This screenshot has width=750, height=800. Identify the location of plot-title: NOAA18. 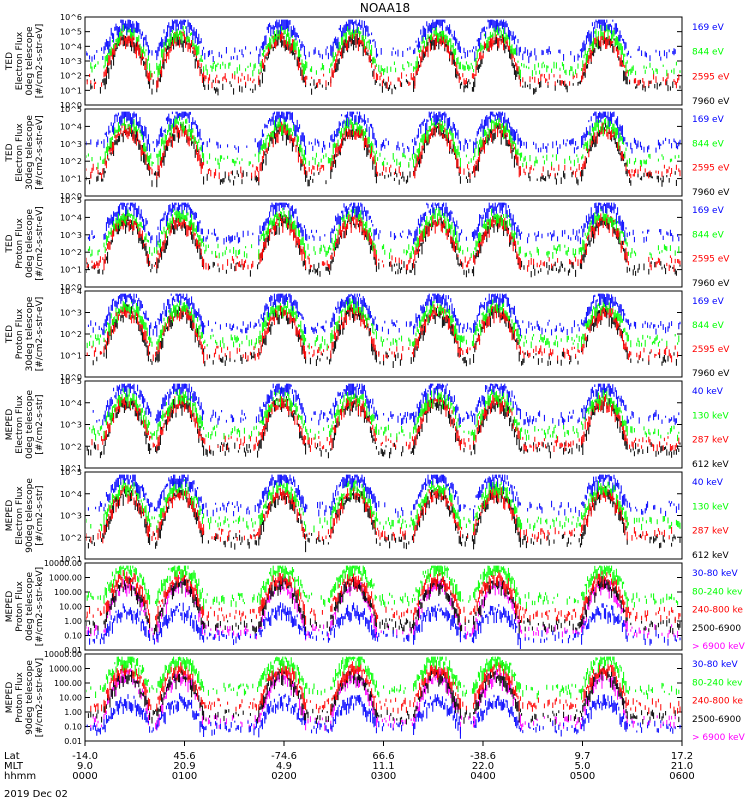
(385, 8).